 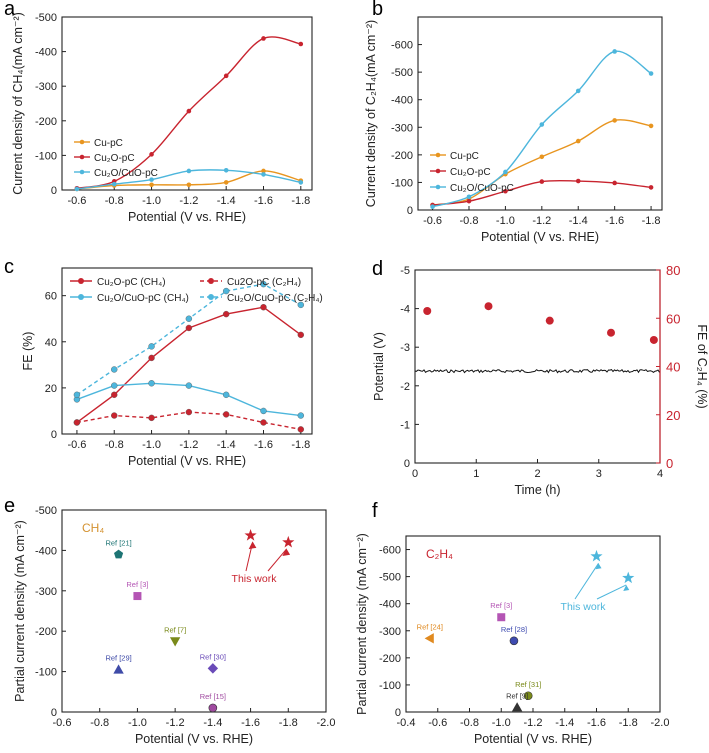 I want to click on panel-d-ytick-label: -3, so click(x=405, y=348).